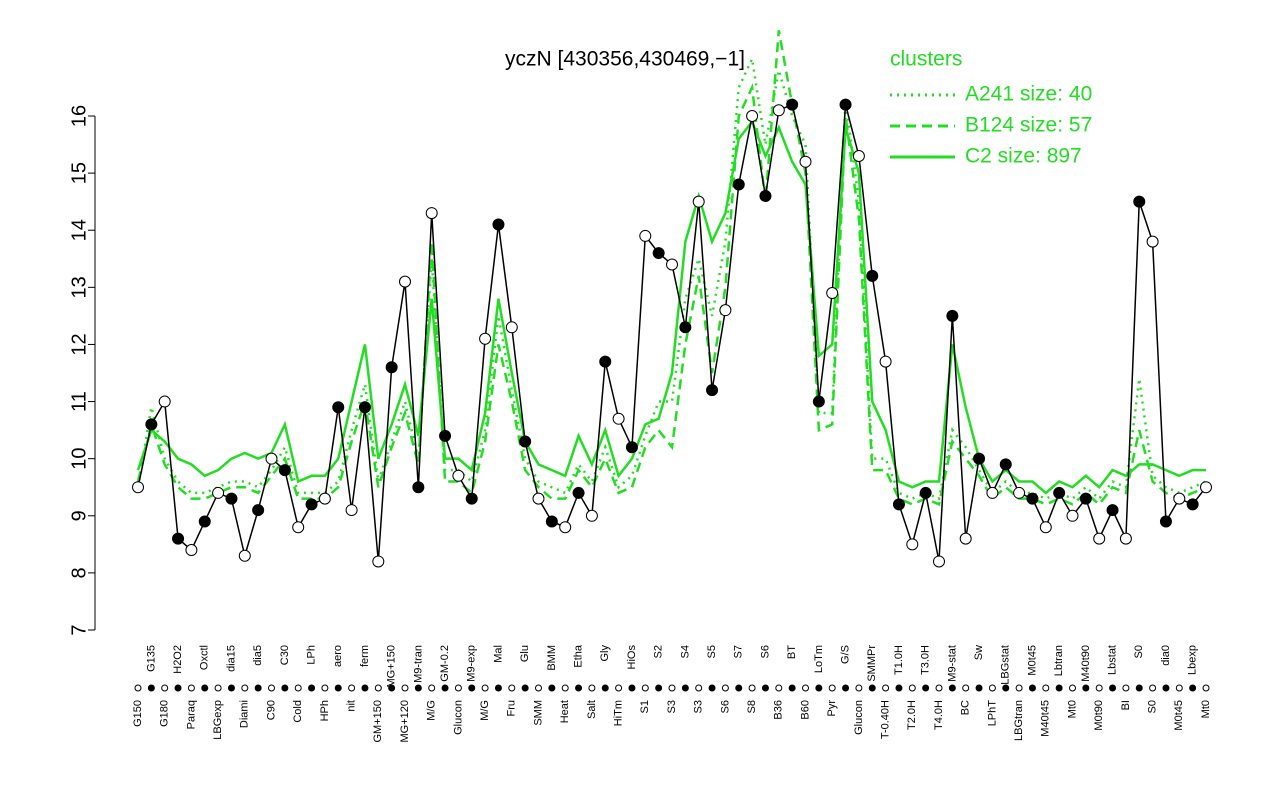 The height and width of the screenshot is (800, 1280). What do you see at coordinates (79, 344) in the screenshot?
I see `y-tick-label: 12` at bounding box center [79, 344].